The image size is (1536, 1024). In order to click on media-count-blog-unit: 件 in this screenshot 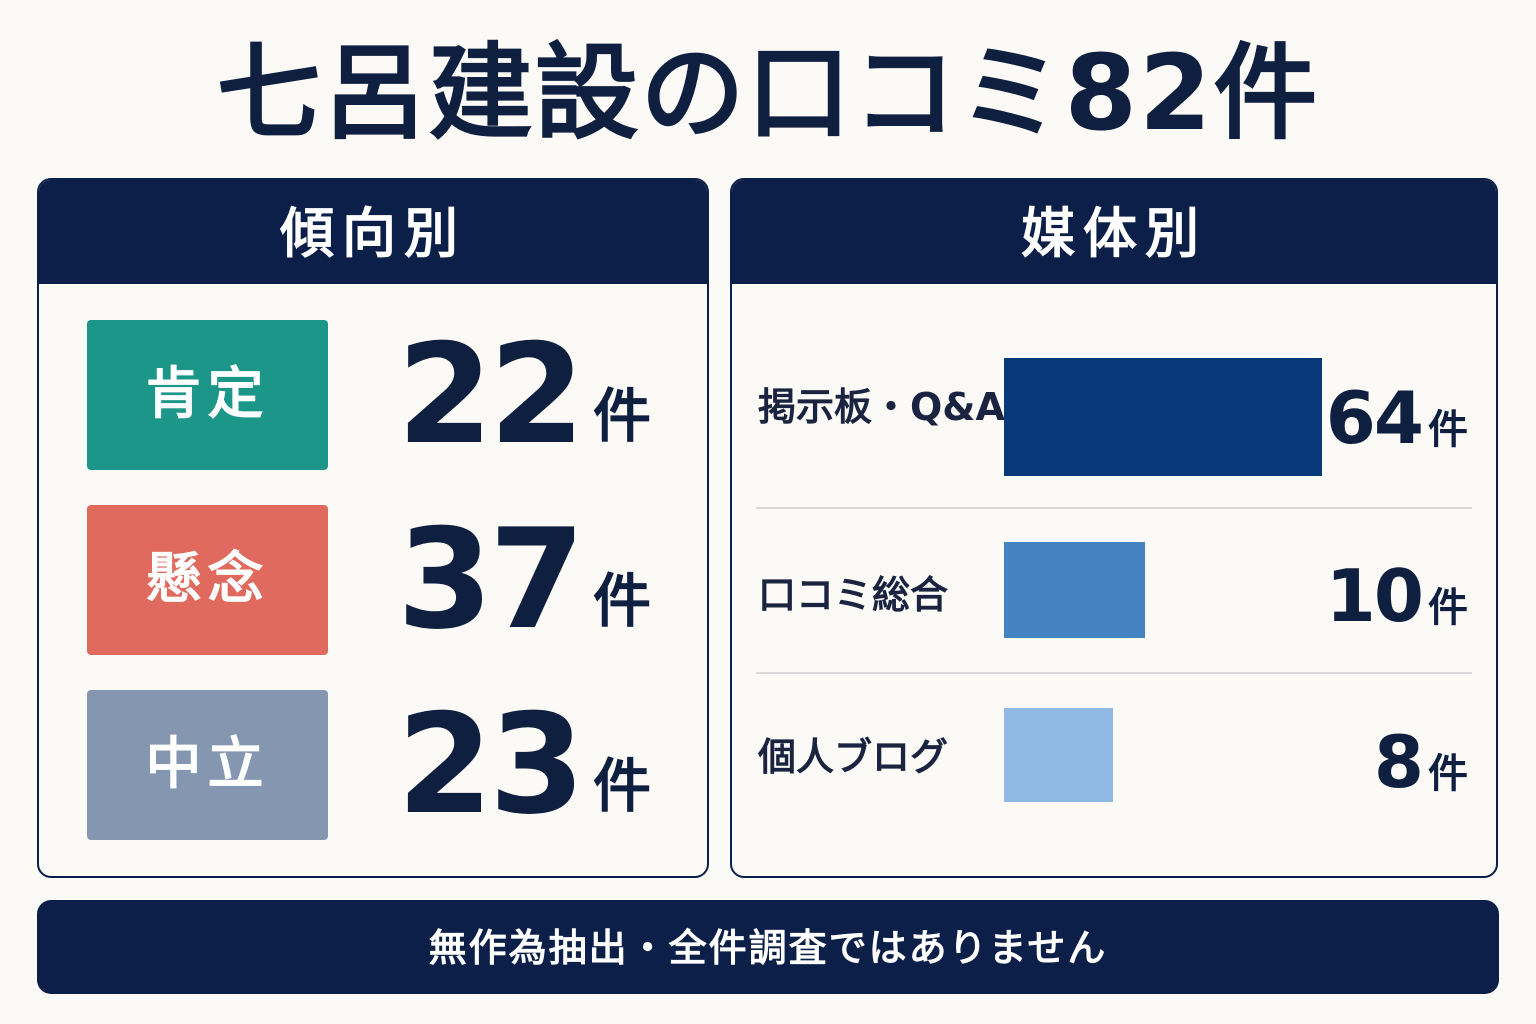, I will do `click(1448, 774)`.